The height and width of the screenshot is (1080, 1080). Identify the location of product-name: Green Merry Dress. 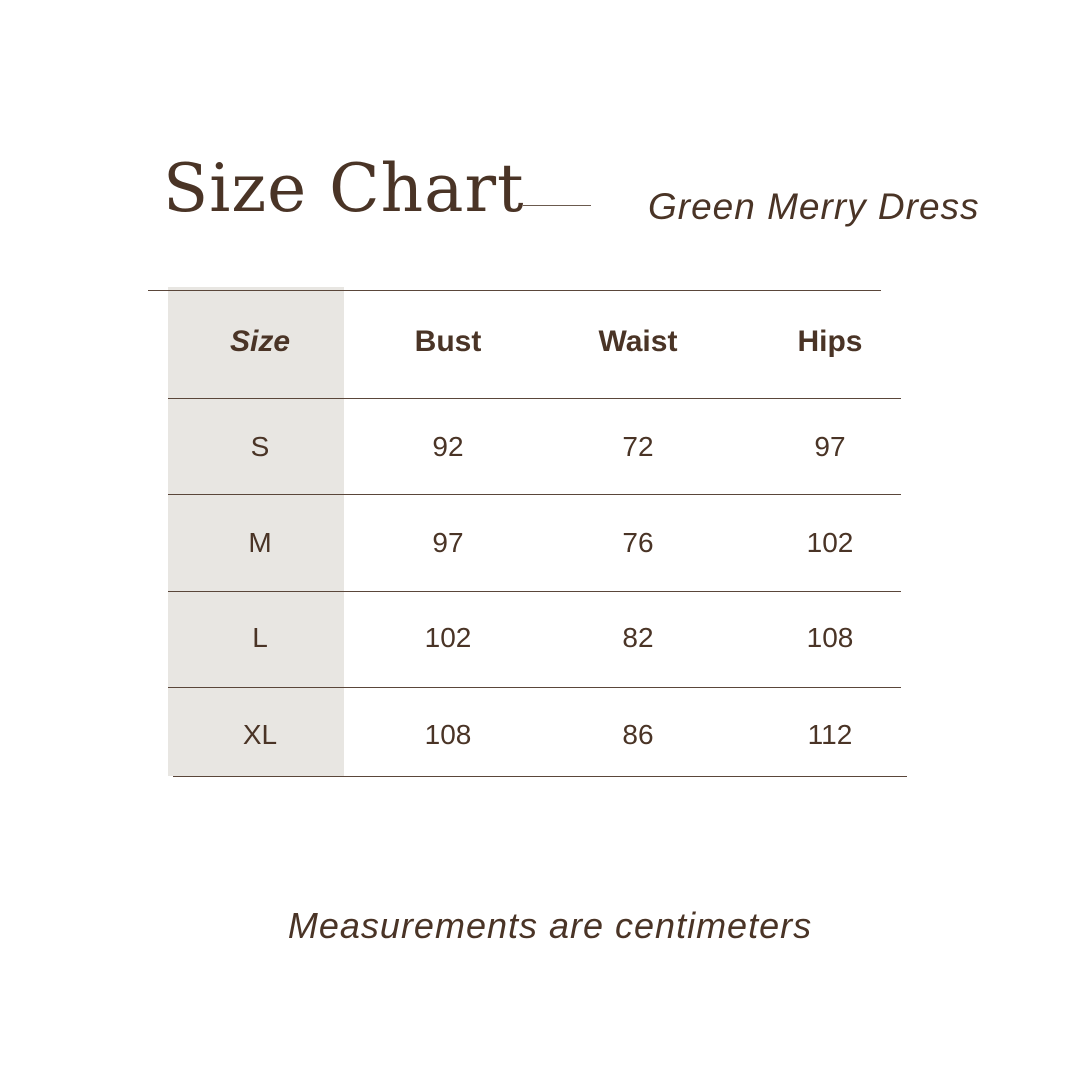
(814, 206).